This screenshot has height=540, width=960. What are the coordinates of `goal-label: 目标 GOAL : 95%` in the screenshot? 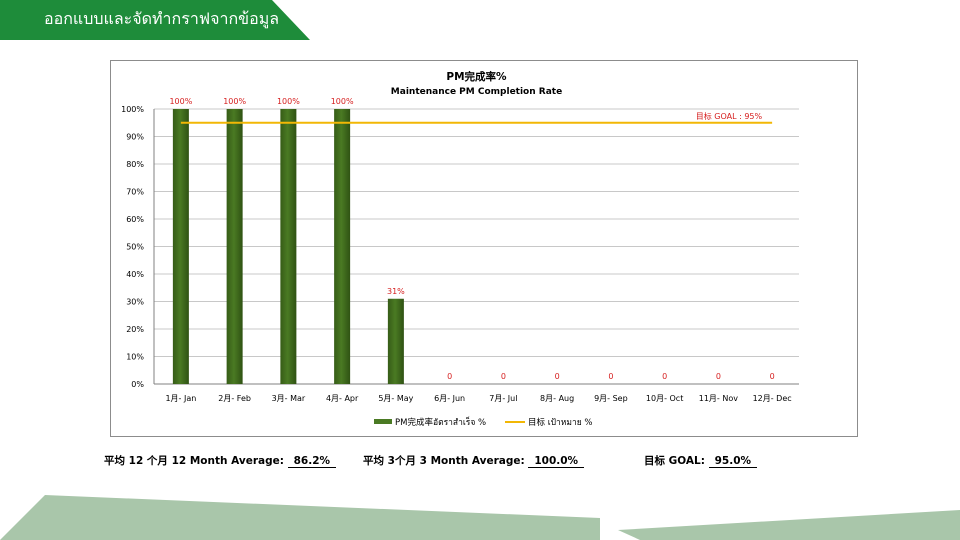 It's located at (729, 116).